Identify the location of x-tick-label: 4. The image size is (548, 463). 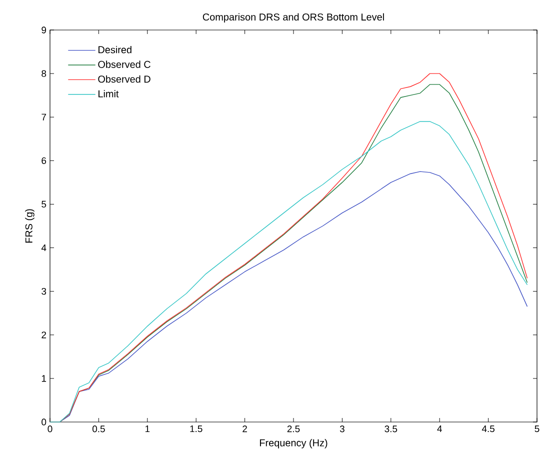
(439, 429).